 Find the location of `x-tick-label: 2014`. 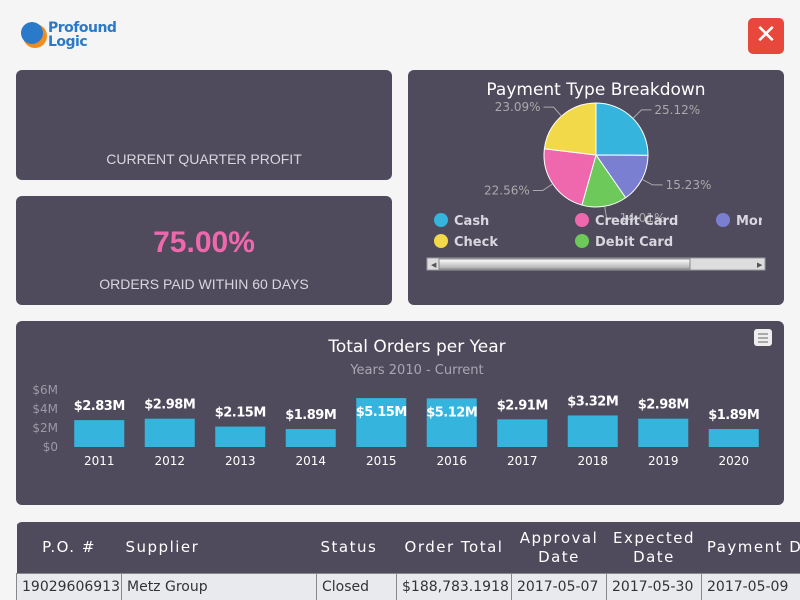

x-tick-label: 2014 is located at coordinates (310, 461).